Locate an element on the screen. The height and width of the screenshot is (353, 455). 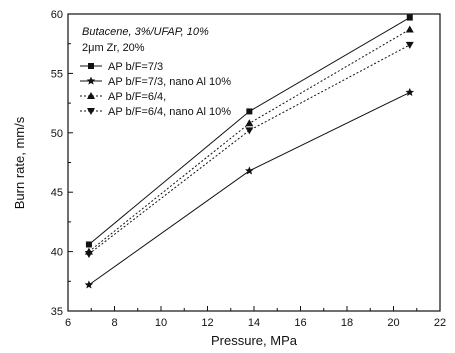
y-tick-label: 55 is located at coordinates (57, 74).